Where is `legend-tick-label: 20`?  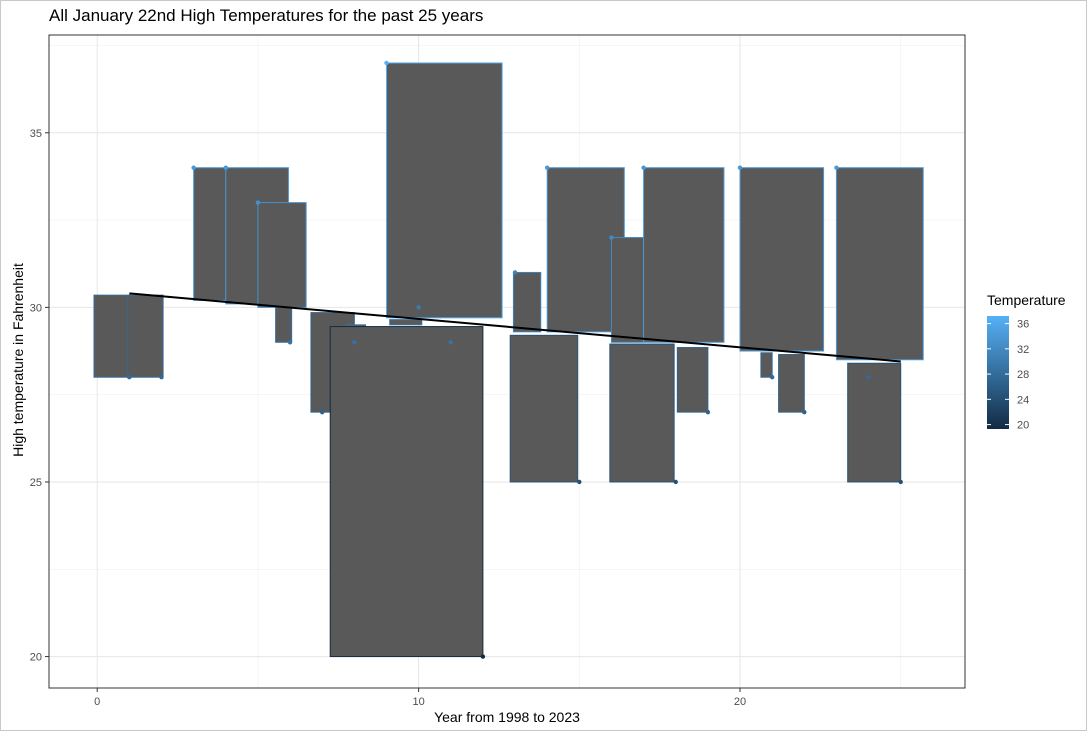
legend-tick-label: 20 is located at coordinates (1023, 426).